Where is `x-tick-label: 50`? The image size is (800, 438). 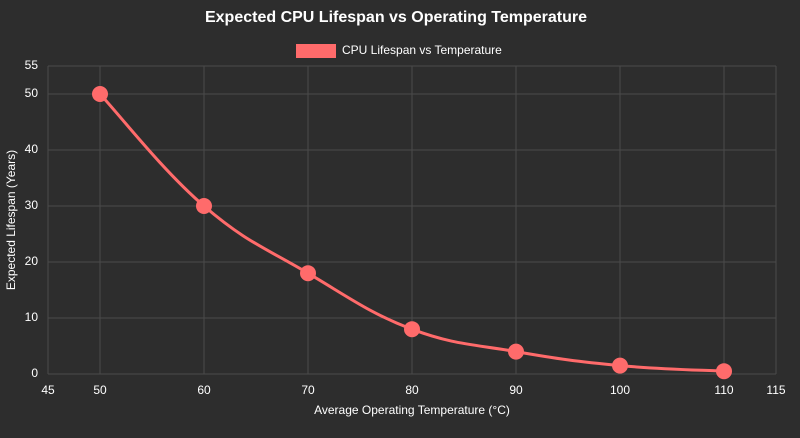 x-tick-label: 50 is located at coordinates (100, 390).